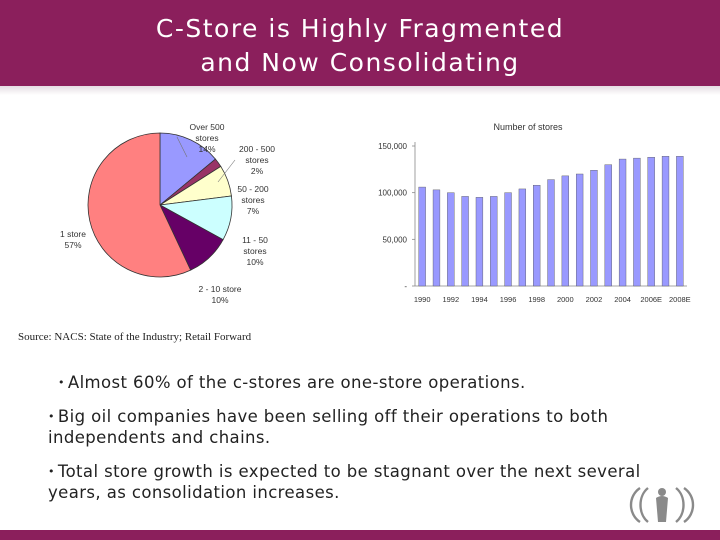 The image size is (720, 540). I want to click on x-tick-label: 1994, so click(479, 299).